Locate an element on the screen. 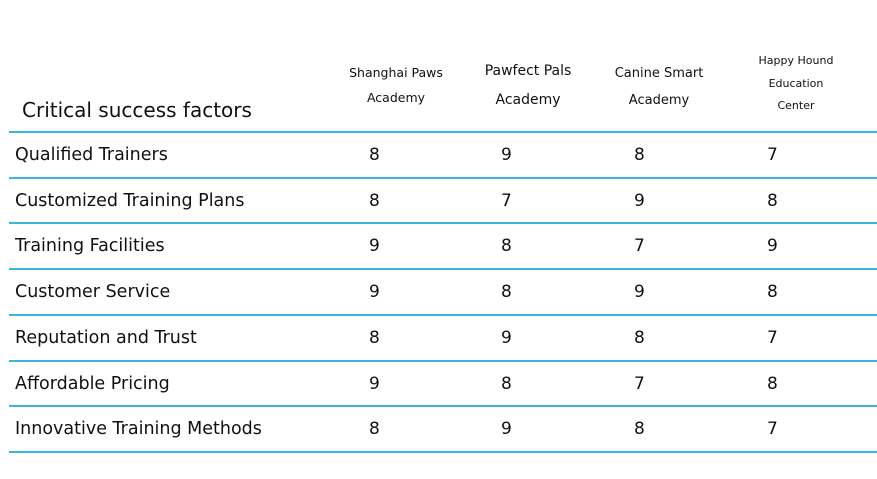 This screenshot has height=479, width=877. column-header-shanghai-paws: Shanghai Paws Academy is located at coordinates (396, 85).